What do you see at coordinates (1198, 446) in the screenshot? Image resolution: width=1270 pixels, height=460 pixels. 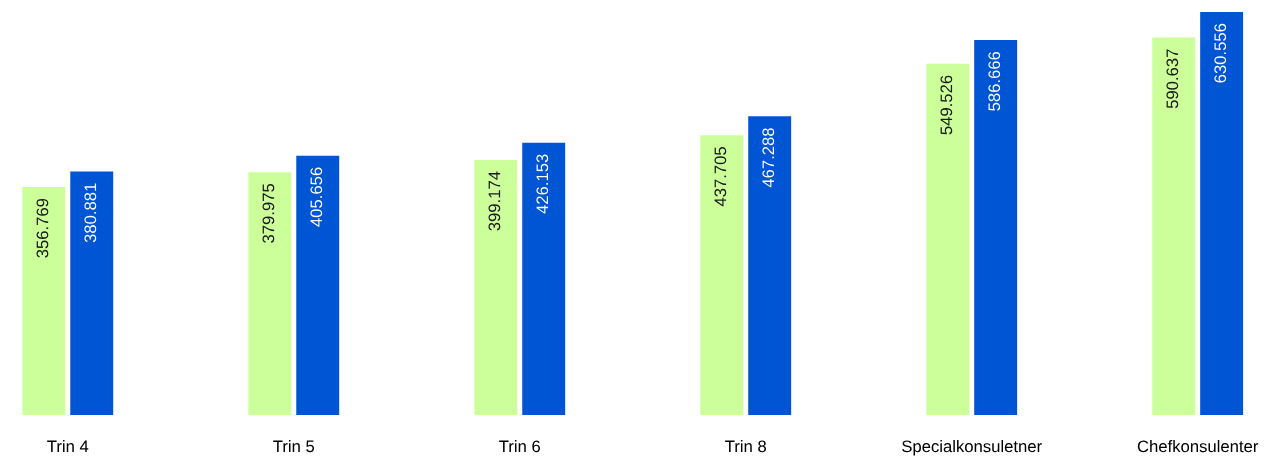 I see `x-tick-label: Chefkonsulenter` at bounding box center [1198, 446].